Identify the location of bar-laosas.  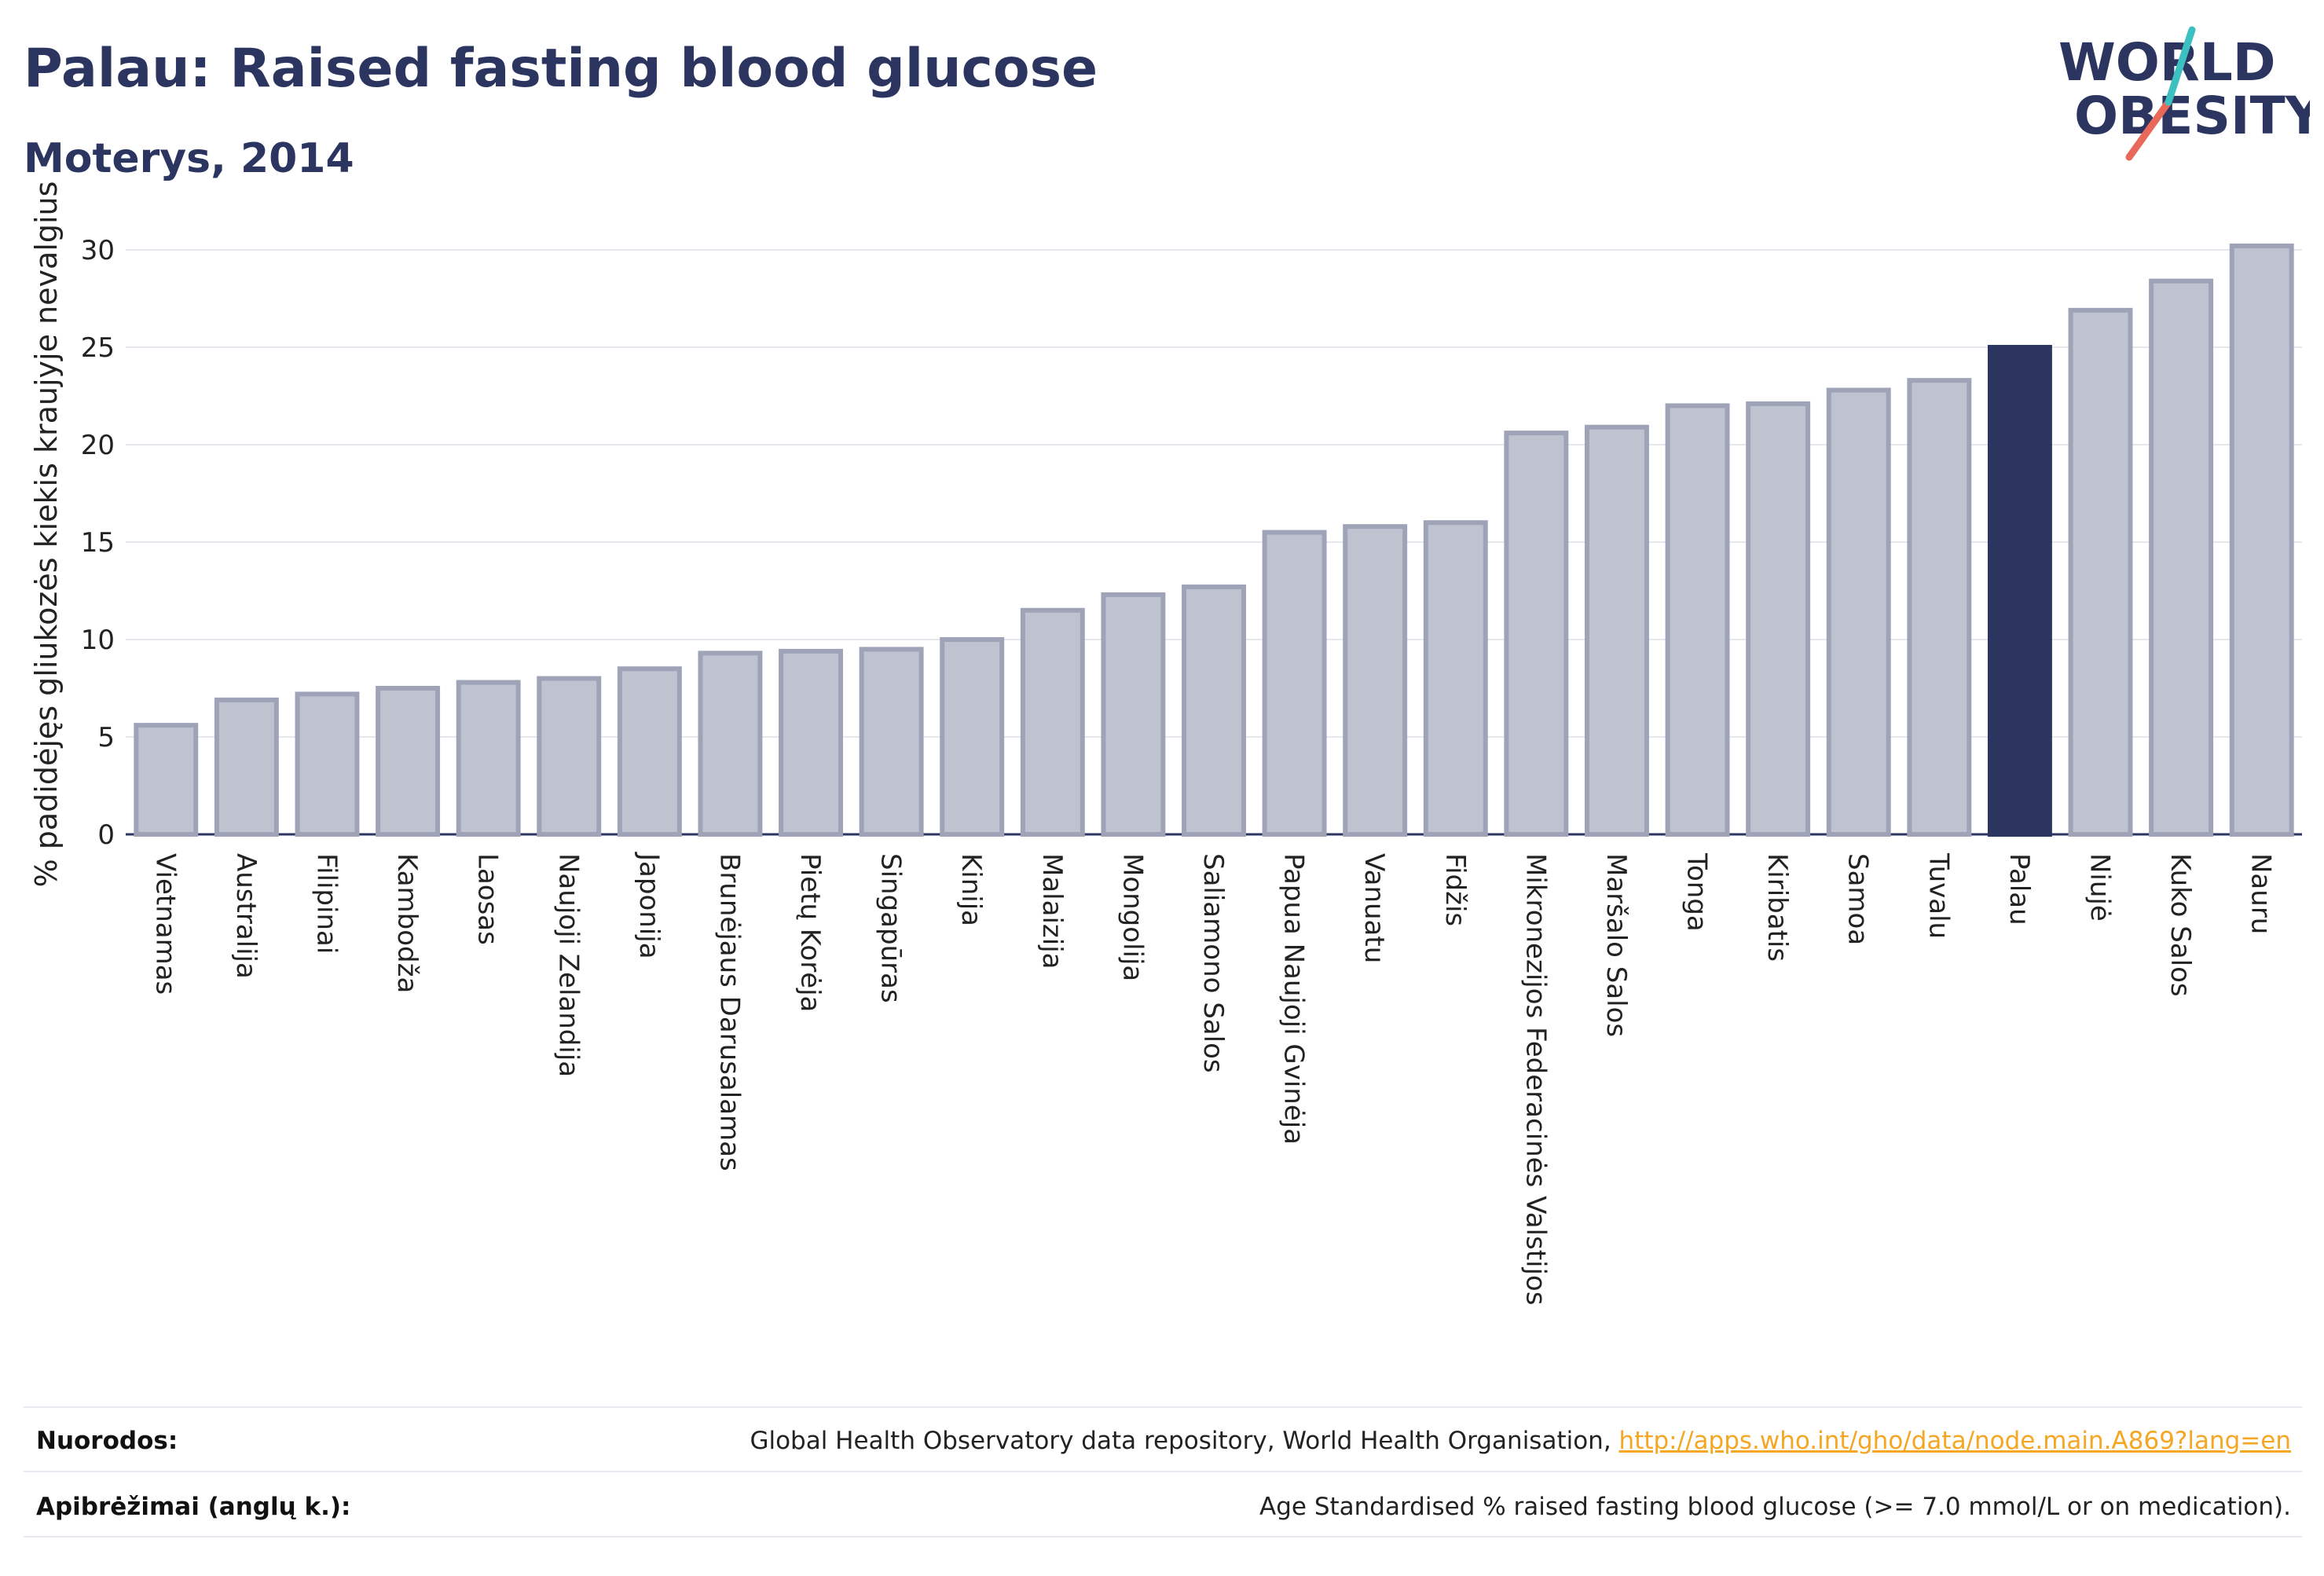
(488, 758).